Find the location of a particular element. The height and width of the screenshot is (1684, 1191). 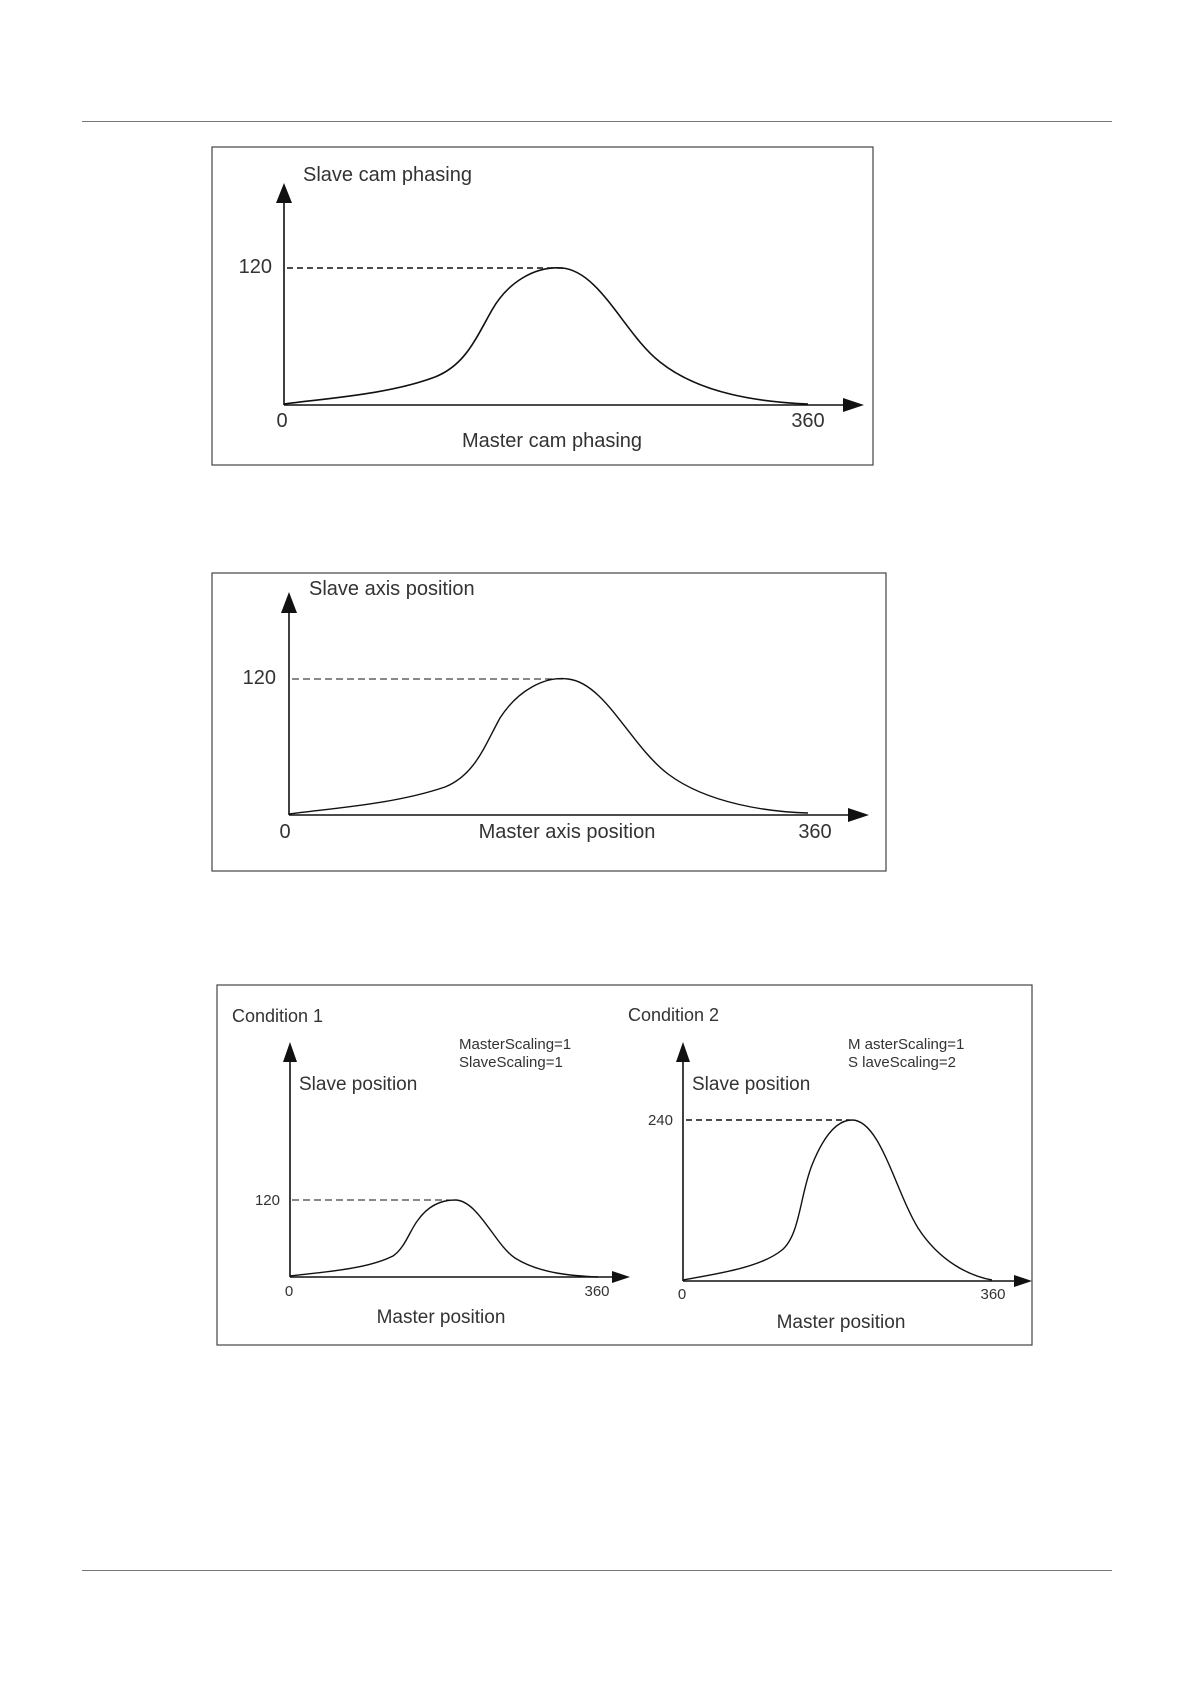

y-axis-title: Slave axis position is located at coordinates (392, 589).